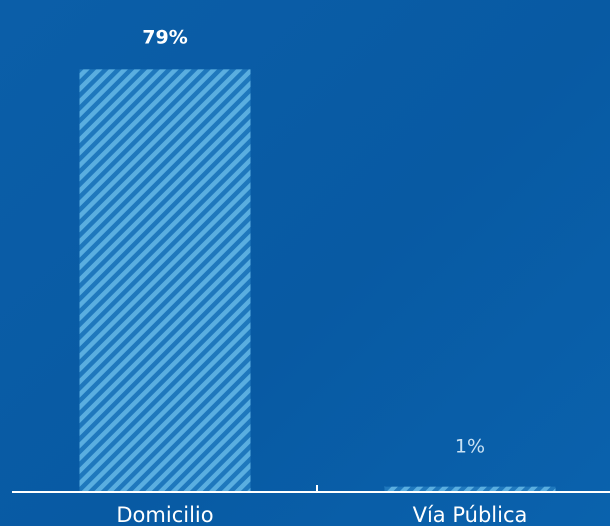 The height and width of the screenshot is (526, 610). Describe the element at coordinates (164, 37) in the screenshot. I see `value-label: 79%` at that location.